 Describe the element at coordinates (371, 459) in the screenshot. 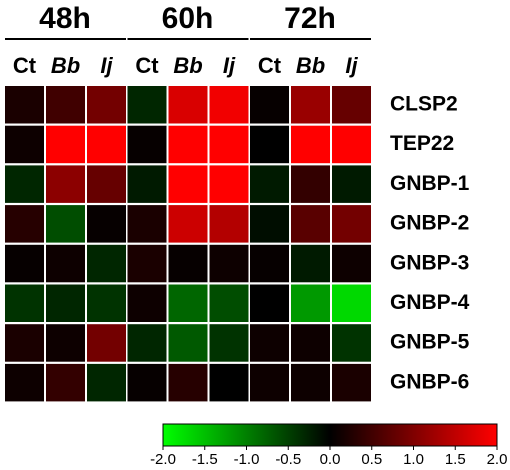

I see `colorbar-tick-label: 0.5` at that location.